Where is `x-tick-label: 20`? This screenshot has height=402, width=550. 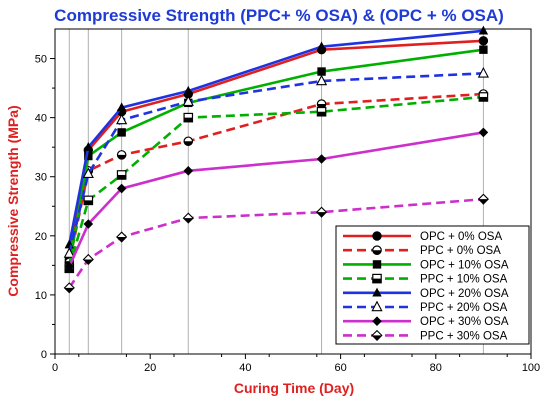
x-tick-label: 20 is located at coordinates (150, 368).